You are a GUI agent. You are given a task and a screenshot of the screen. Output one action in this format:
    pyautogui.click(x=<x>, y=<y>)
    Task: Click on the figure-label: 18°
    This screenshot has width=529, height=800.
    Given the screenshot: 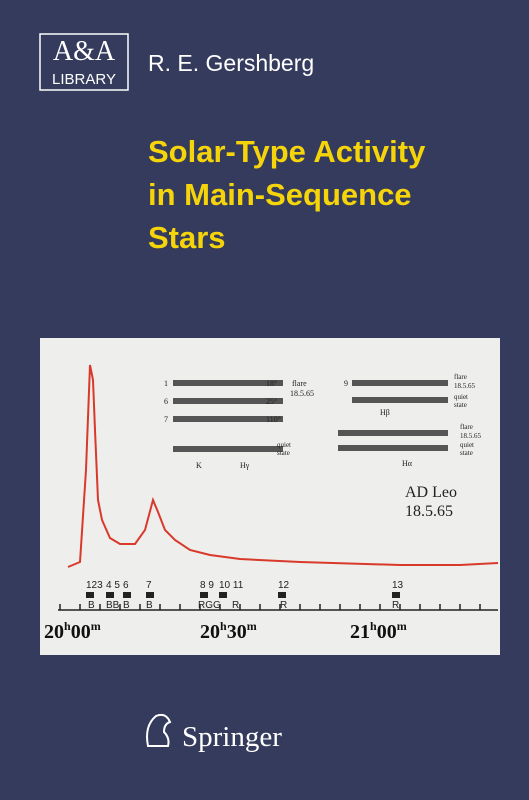 What is the action you would take?
    pyautogui.click(x=271, y=383)
    